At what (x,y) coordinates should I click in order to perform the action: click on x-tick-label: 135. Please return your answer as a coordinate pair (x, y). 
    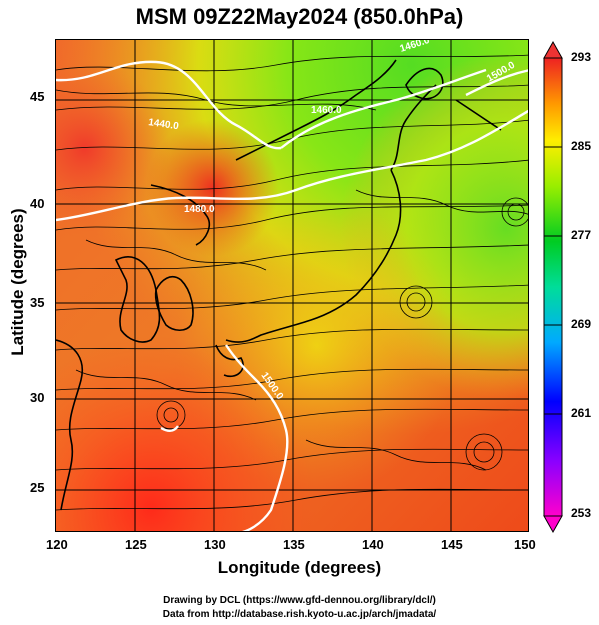
    Looking at the image, I should click on (294, 544).